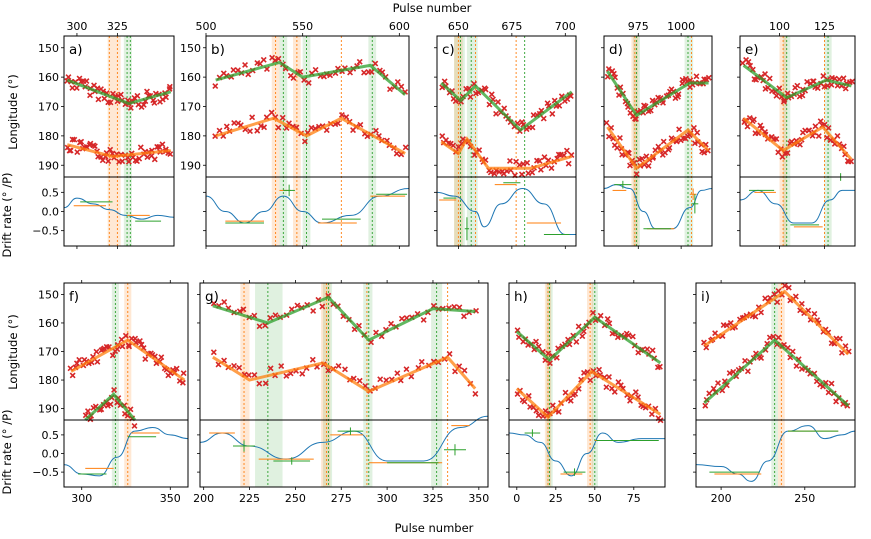  Describe the element at coordinates (212, 297) in the screenshot. I see `panel-label: g)` at that location.